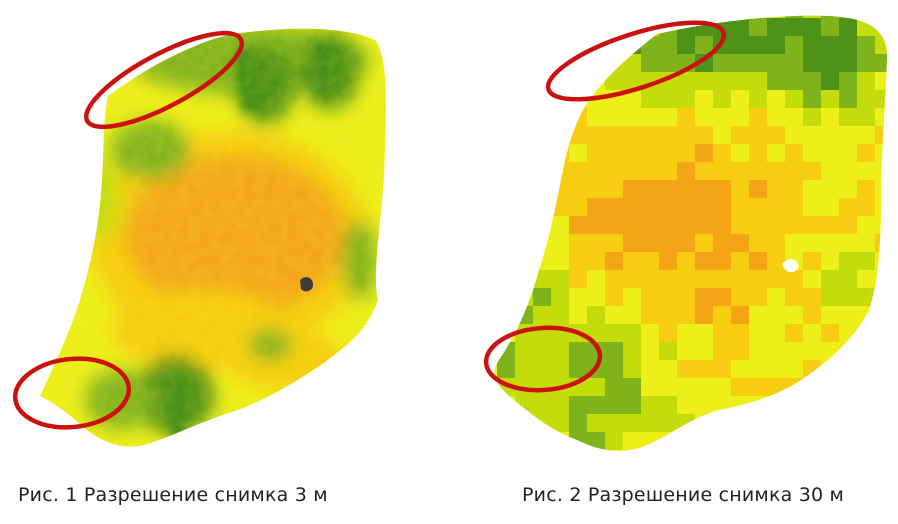 The height and width of the screenshot is (524, 898). Describe the element at coordinates (72, 393) in the screenshot. I see `highlight-ellipse-bottom` at that location.